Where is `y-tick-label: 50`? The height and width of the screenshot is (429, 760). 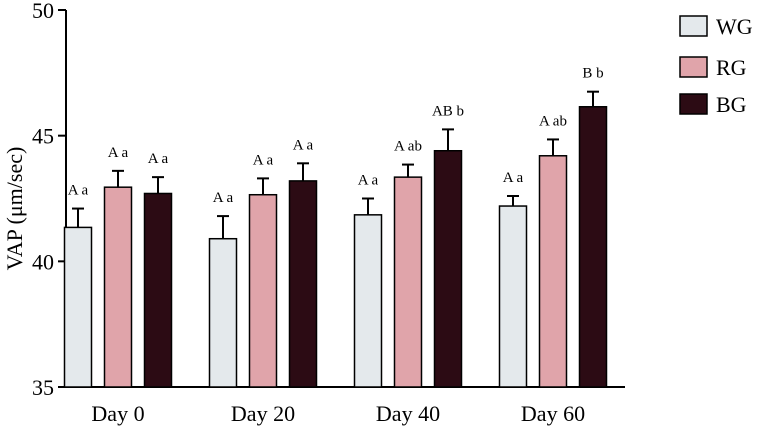 y-tick-label: 50 is located at coordinates (43, 11).